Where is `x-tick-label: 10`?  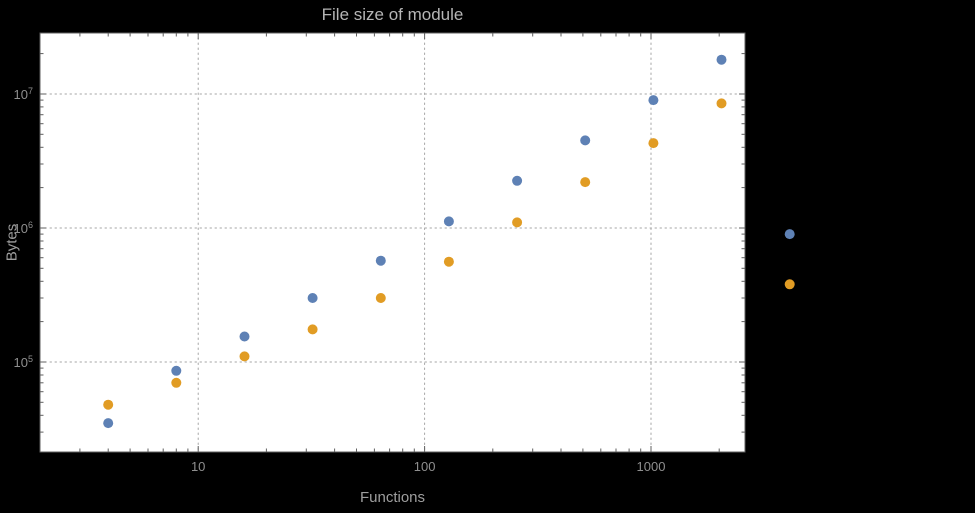
x-tick-label: 10 is located at coordinates (198, 466).